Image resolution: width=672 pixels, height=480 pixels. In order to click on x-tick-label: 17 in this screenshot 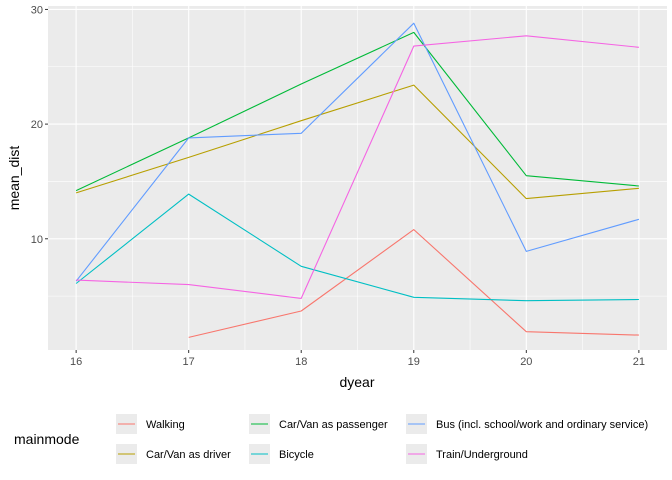, I will do `click(189, 362)`.